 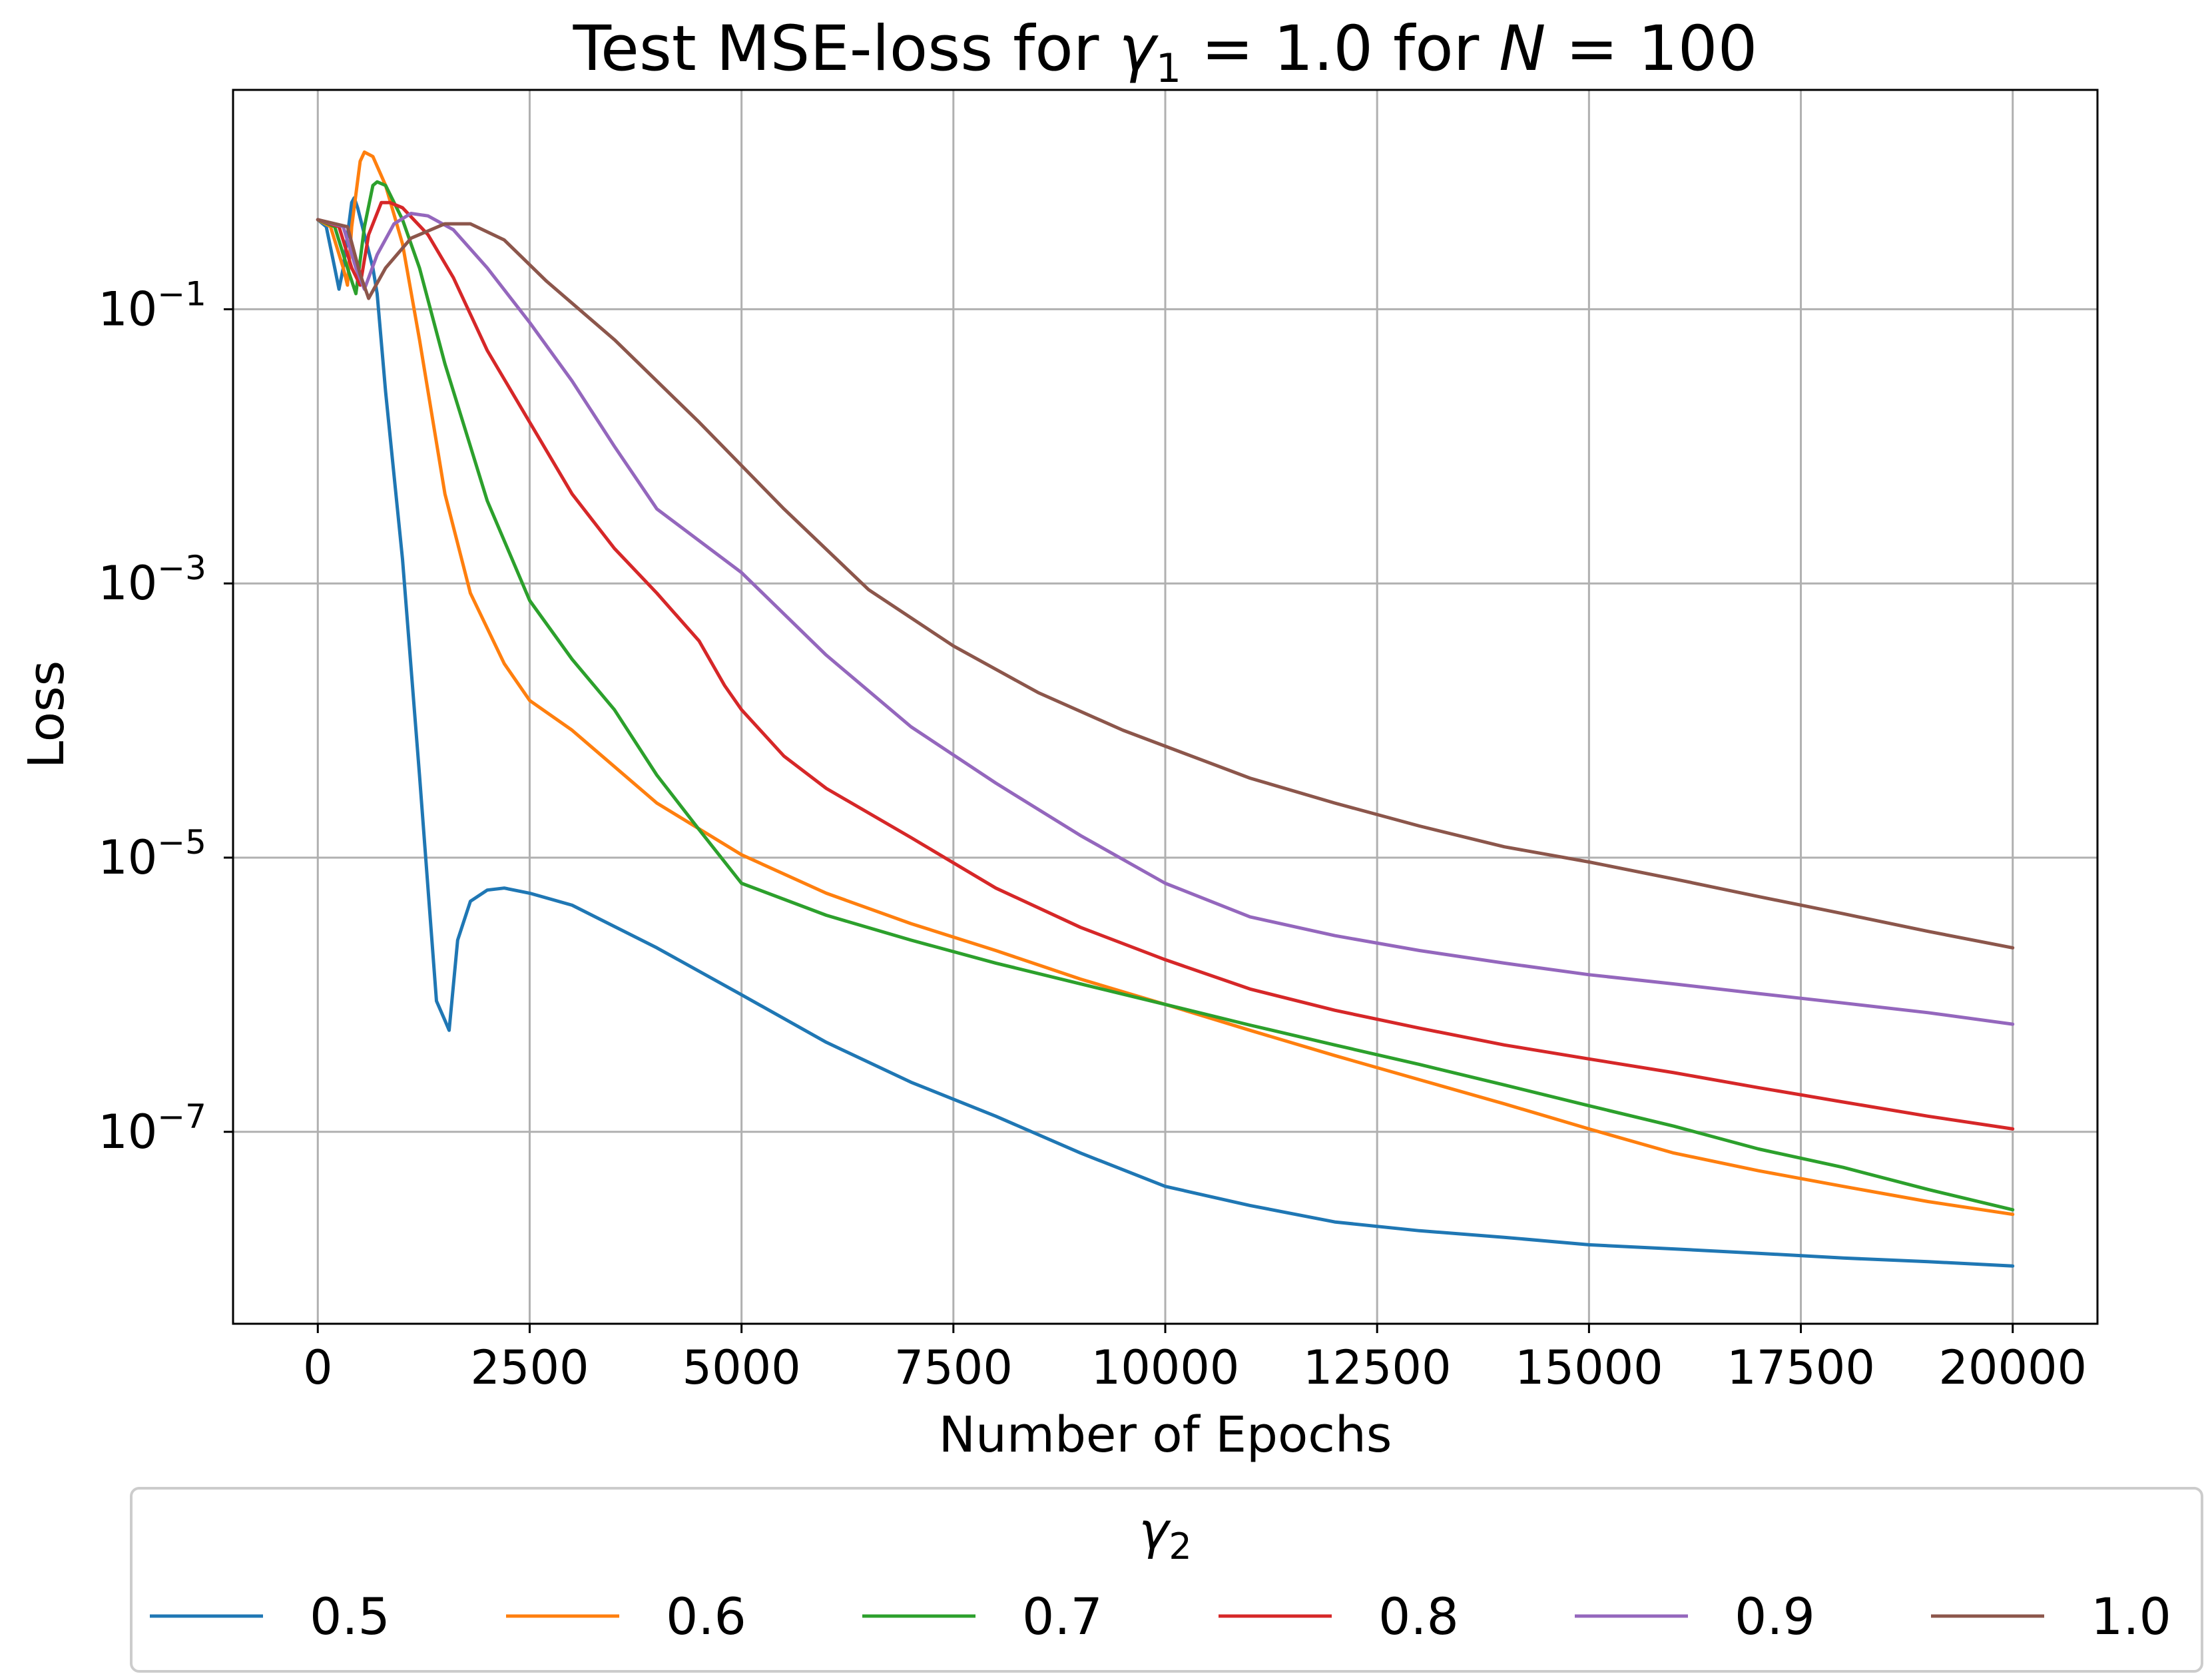 What do you see at coordinates (529, 1367) in the screenshot?
I see `x-tick-label: 2500` at bounding box center [529, 1367].